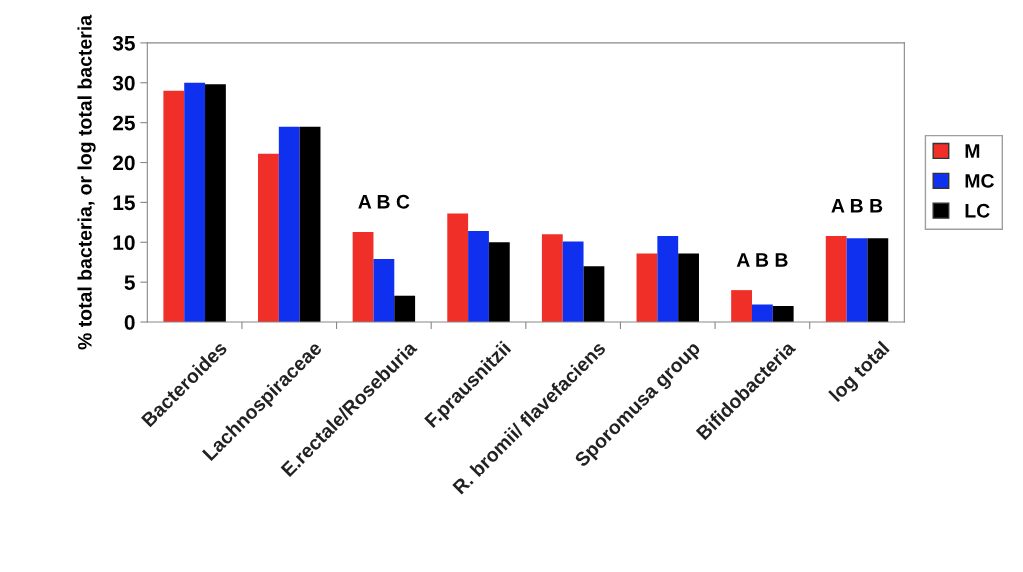 The height and width of the screenshot is (572, 1023). Describe the element at coordinates (123, 43) in the screenshot. I see `y-tick-label: 35` at that location.